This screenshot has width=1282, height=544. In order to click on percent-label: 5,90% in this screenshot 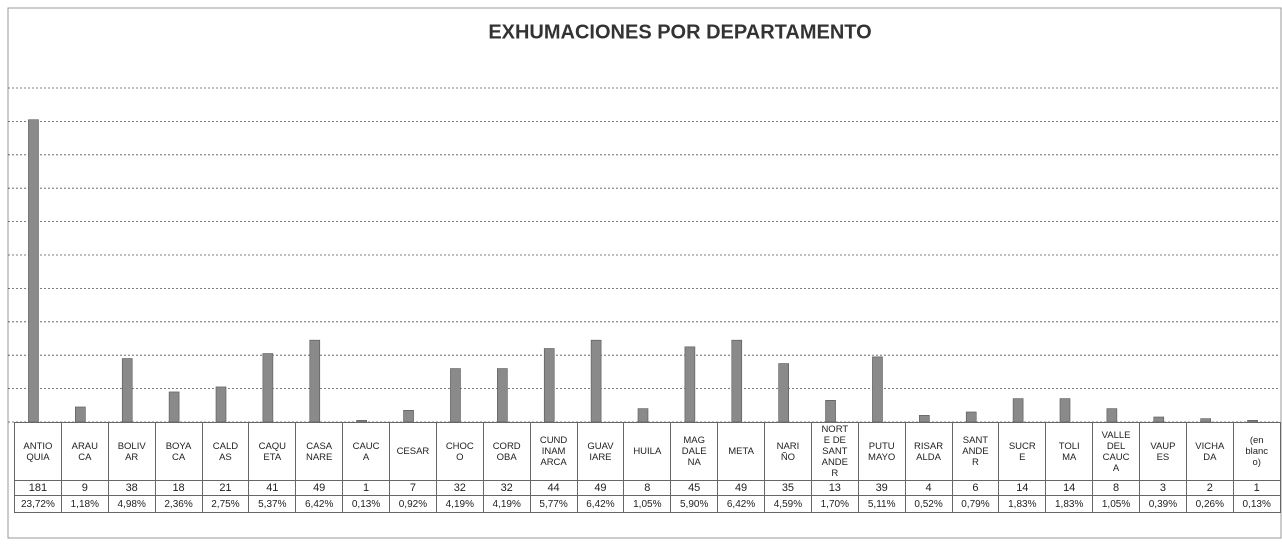, I will do `click(694, 504)`.